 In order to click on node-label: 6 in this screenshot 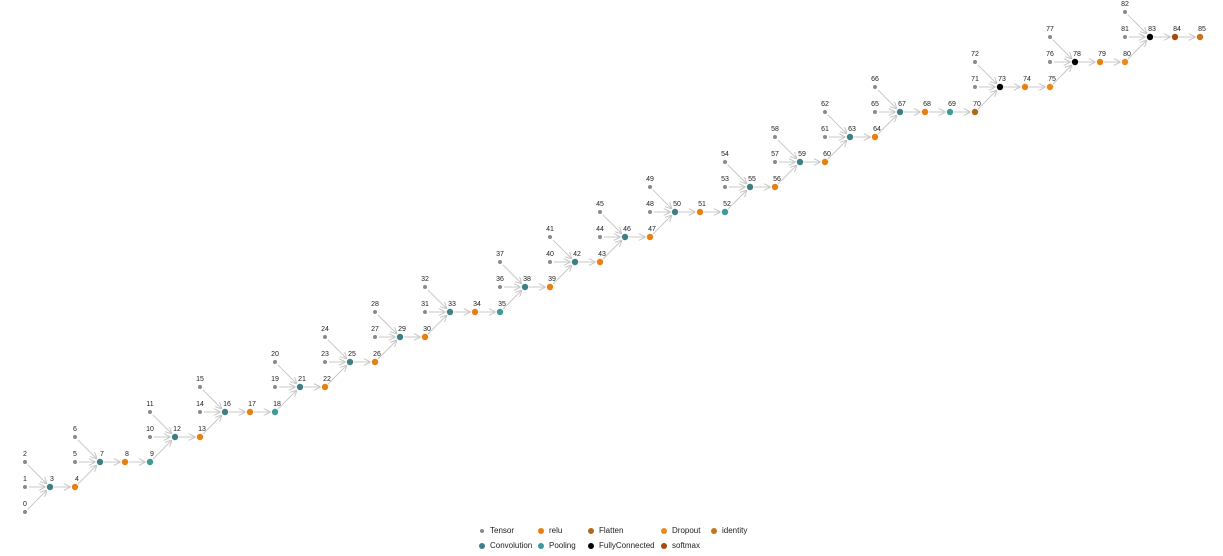, I will do `click(75, 429)`.